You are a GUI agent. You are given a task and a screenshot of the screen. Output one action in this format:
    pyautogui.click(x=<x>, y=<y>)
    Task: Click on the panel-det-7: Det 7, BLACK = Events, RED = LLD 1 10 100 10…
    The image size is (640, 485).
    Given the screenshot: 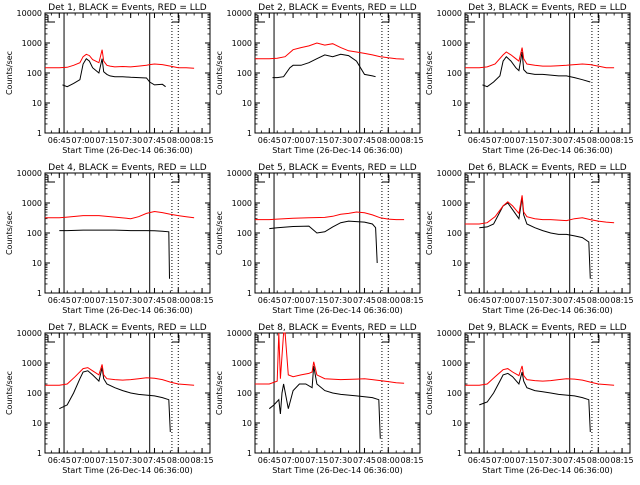 What is the action you would take?
    pyautogui.click(x=109, y=399)
    